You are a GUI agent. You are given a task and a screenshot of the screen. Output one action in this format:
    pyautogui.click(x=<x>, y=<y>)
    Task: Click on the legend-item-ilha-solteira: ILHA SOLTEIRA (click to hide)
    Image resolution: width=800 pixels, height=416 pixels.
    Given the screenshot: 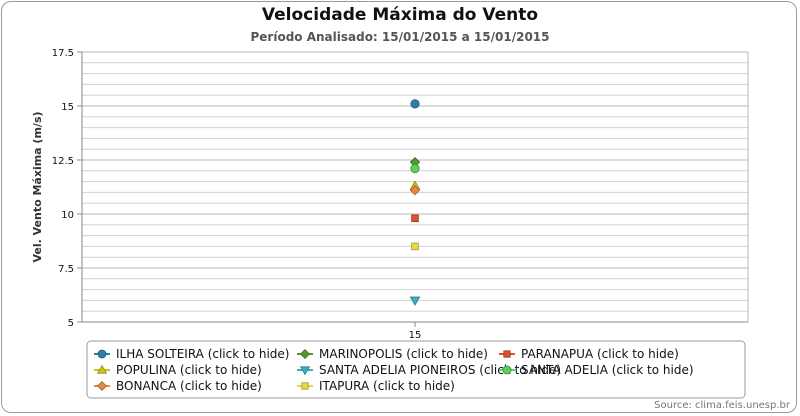 What is the action you would take?
    pyautogui.click(x=191, y=354)
    